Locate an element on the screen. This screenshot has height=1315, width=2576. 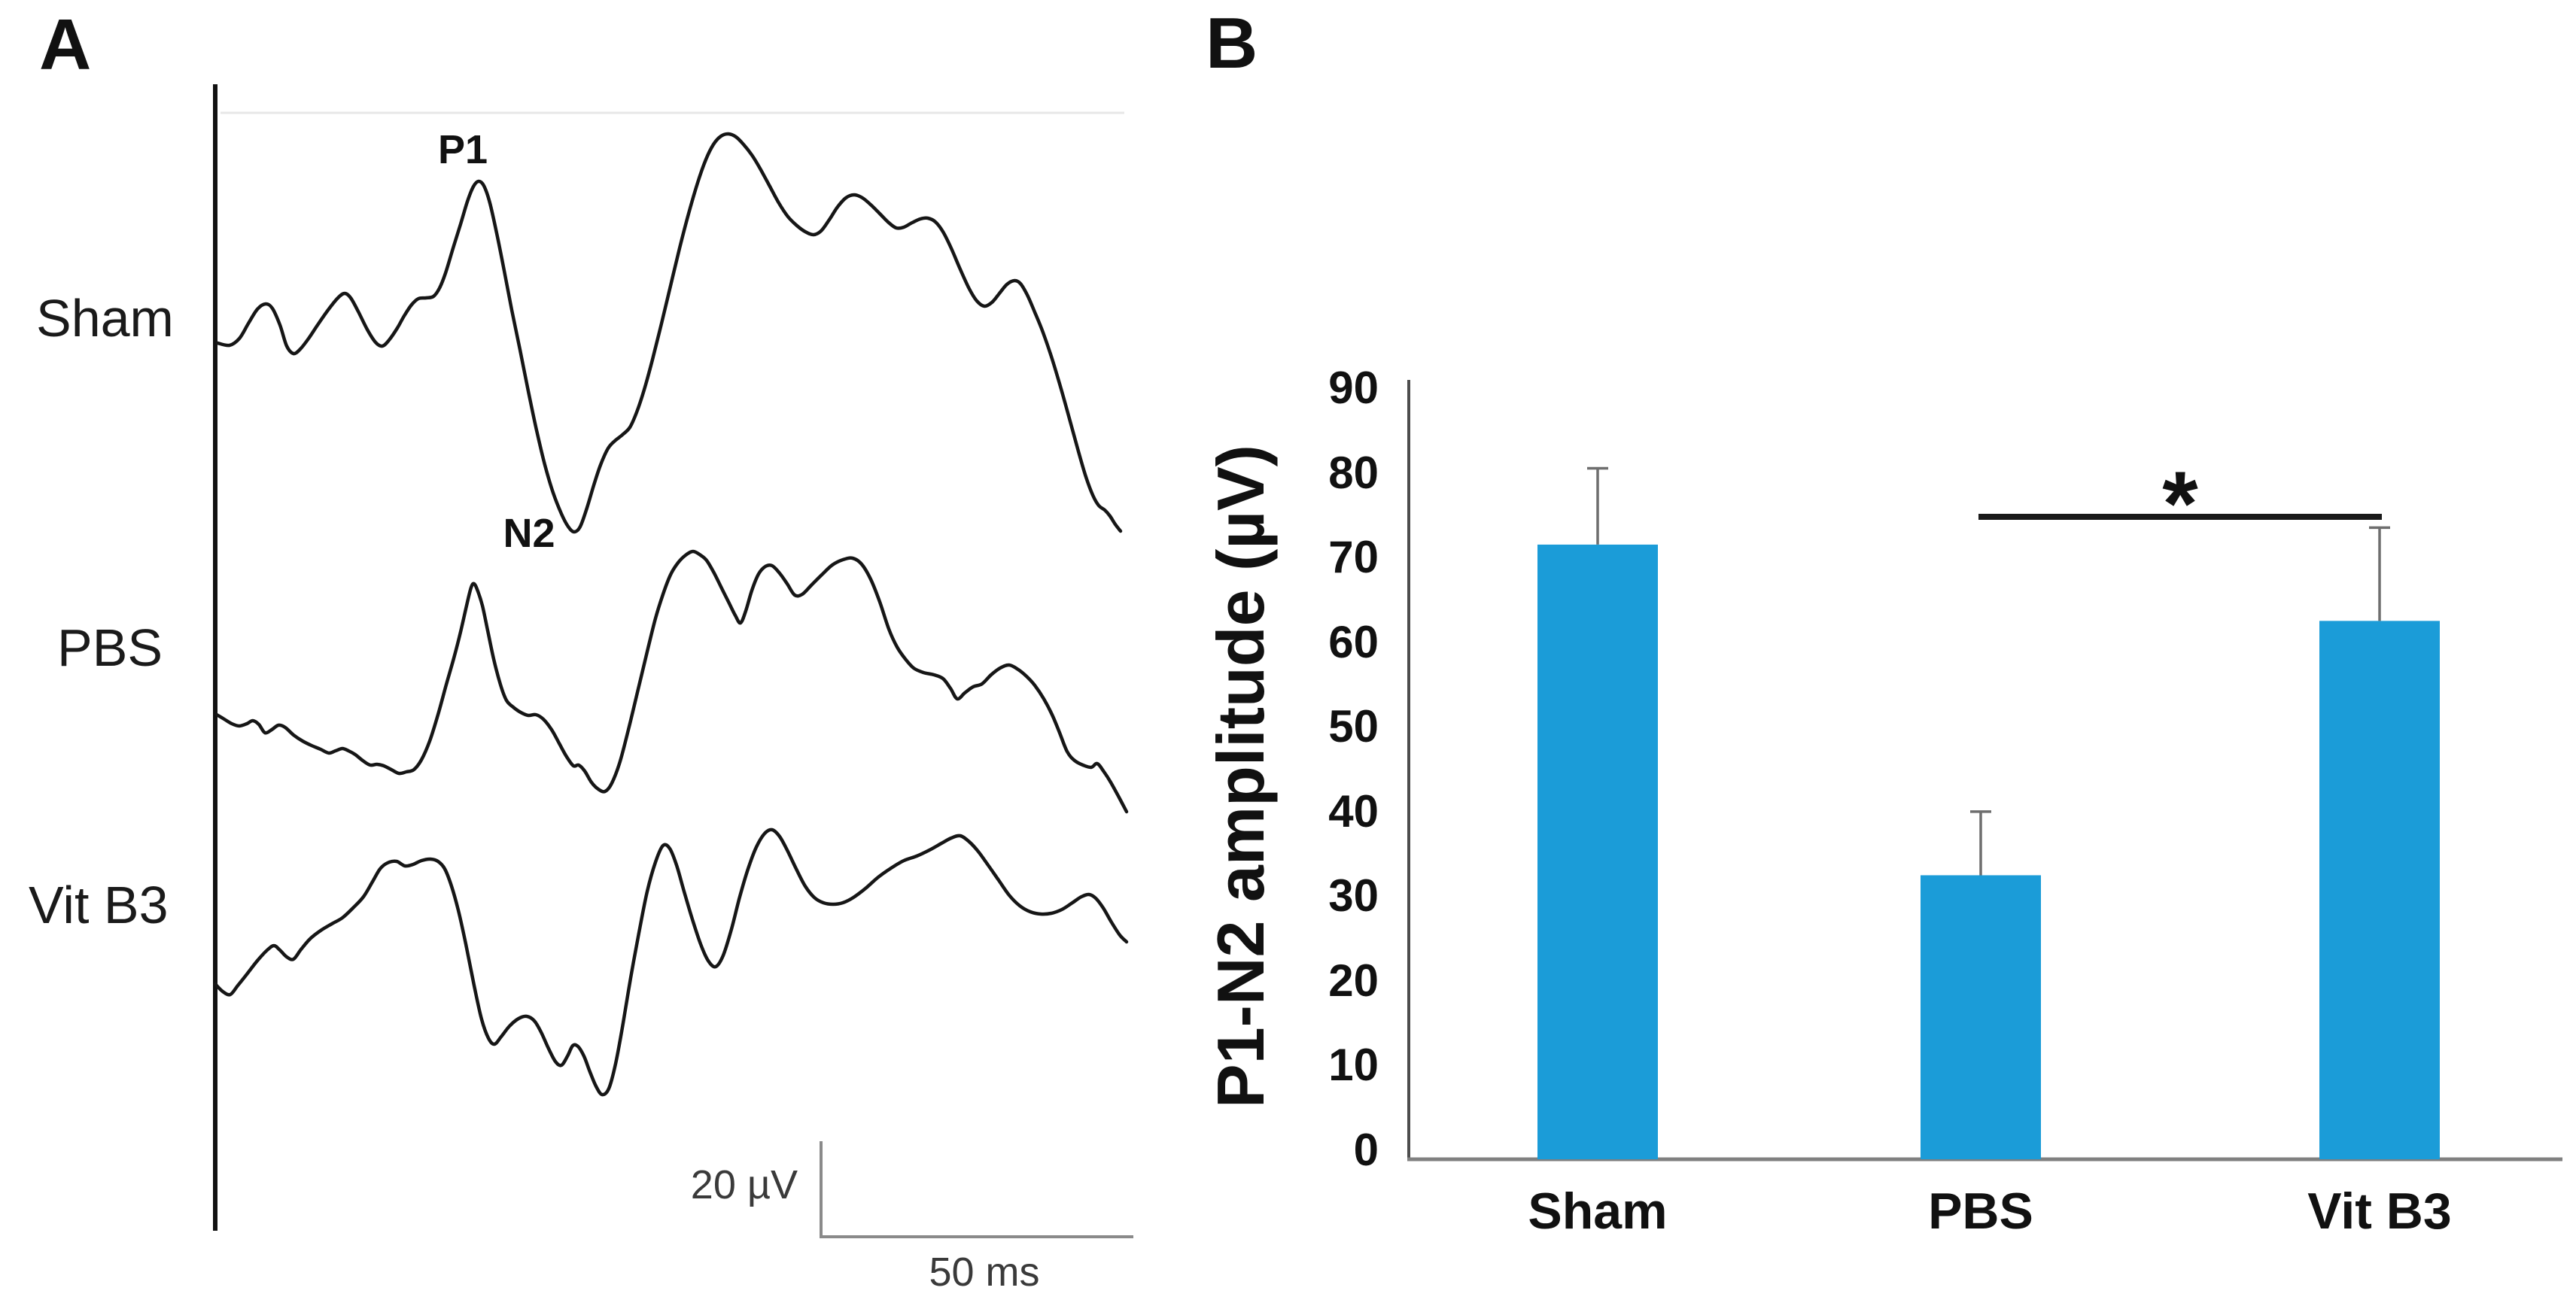
y-tick-0: 0 is located at coordinates (1366, 1150).